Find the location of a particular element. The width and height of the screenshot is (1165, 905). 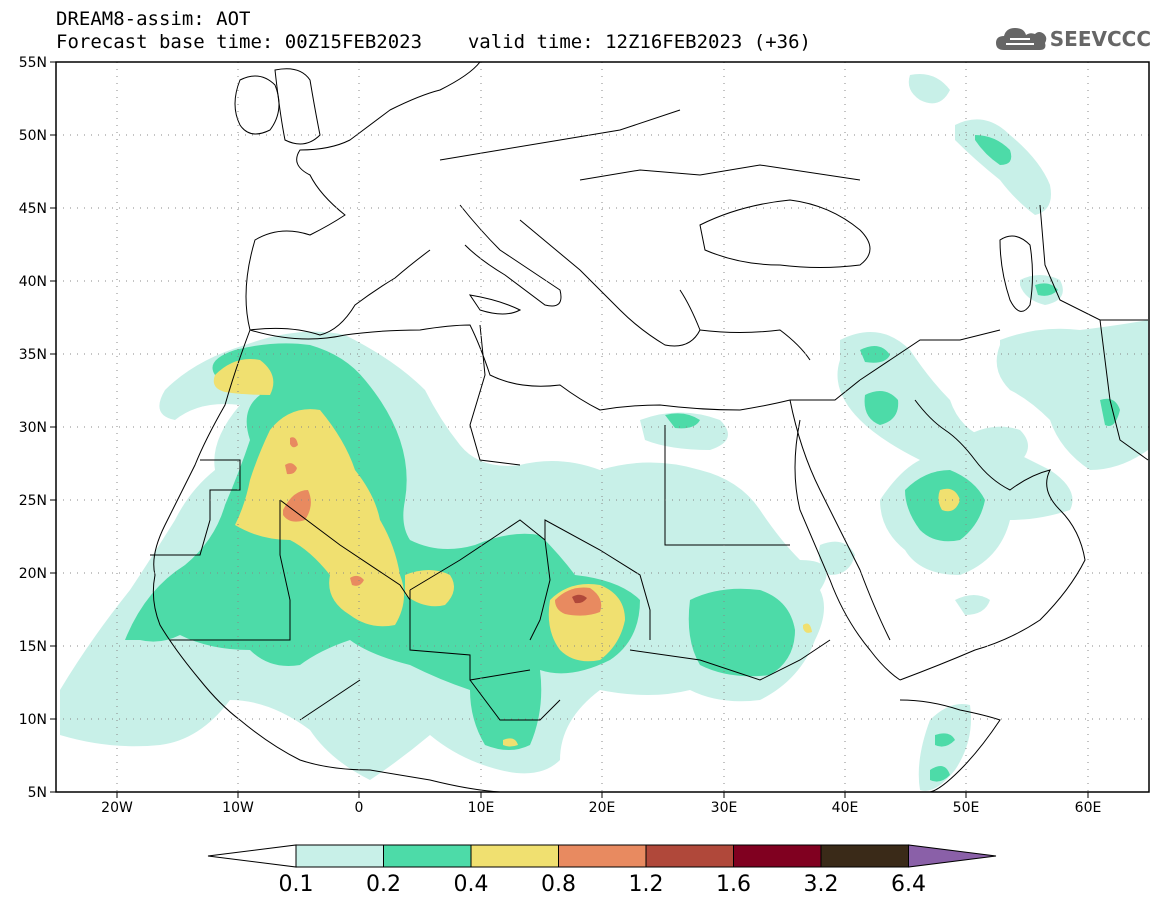

logo-text: SEEVCCC is located at coordinates (1100, 39).